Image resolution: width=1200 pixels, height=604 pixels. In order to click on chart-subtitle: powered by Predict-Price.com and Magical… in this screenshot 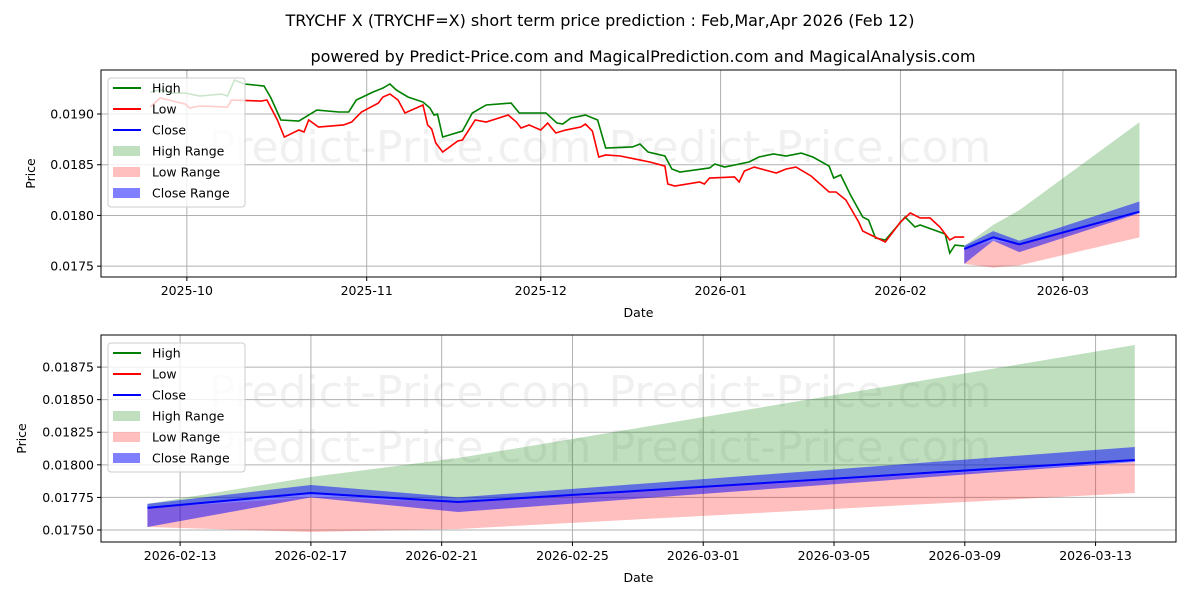, I will do `click(642, 56)`.